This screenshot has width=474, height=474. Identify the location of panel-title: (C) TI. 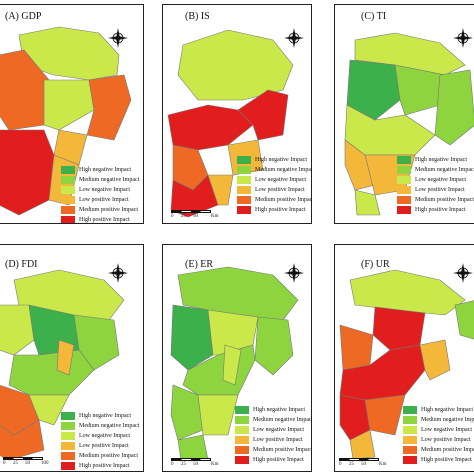
(374, 16).